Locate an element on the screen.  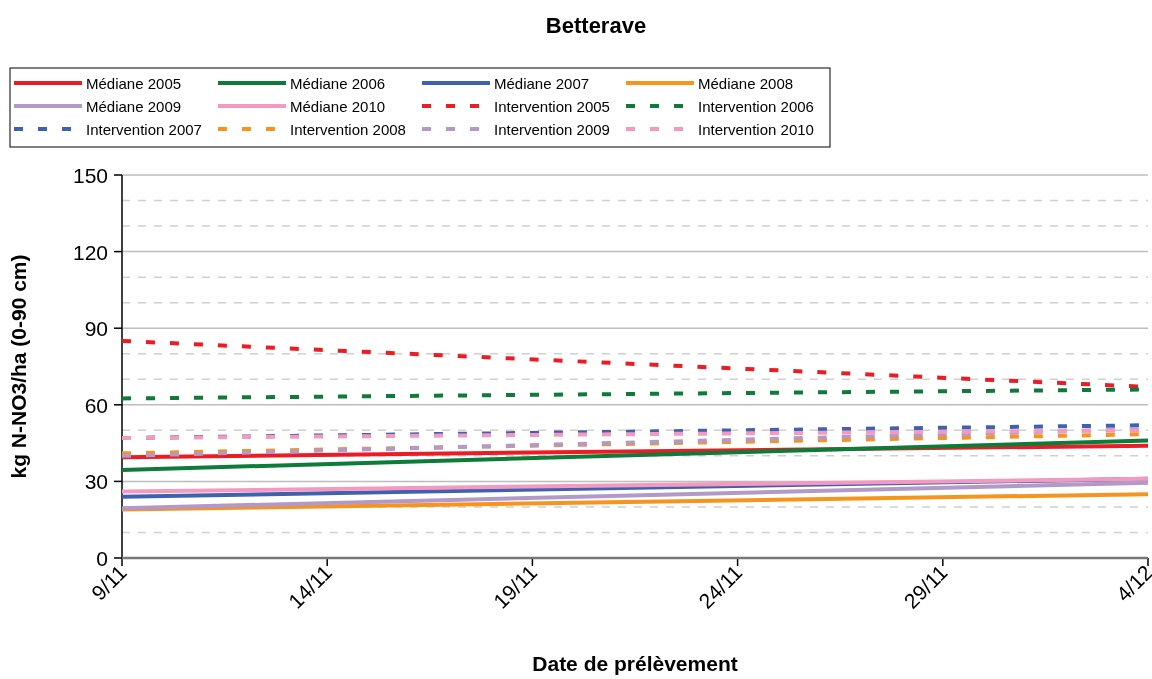
y-axis-title: kg N-NO3/ha (0-90 cm) is located at coordinates (18, 366).